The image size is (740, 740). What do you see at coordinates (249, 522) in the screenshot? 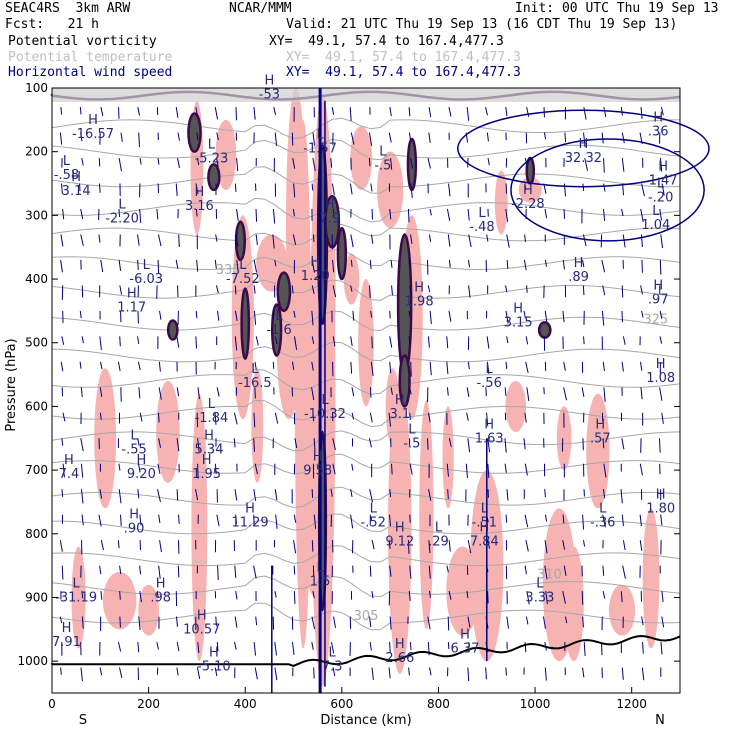
I see `extremum-value-label: 11.29` at bounding box center [249, 522].